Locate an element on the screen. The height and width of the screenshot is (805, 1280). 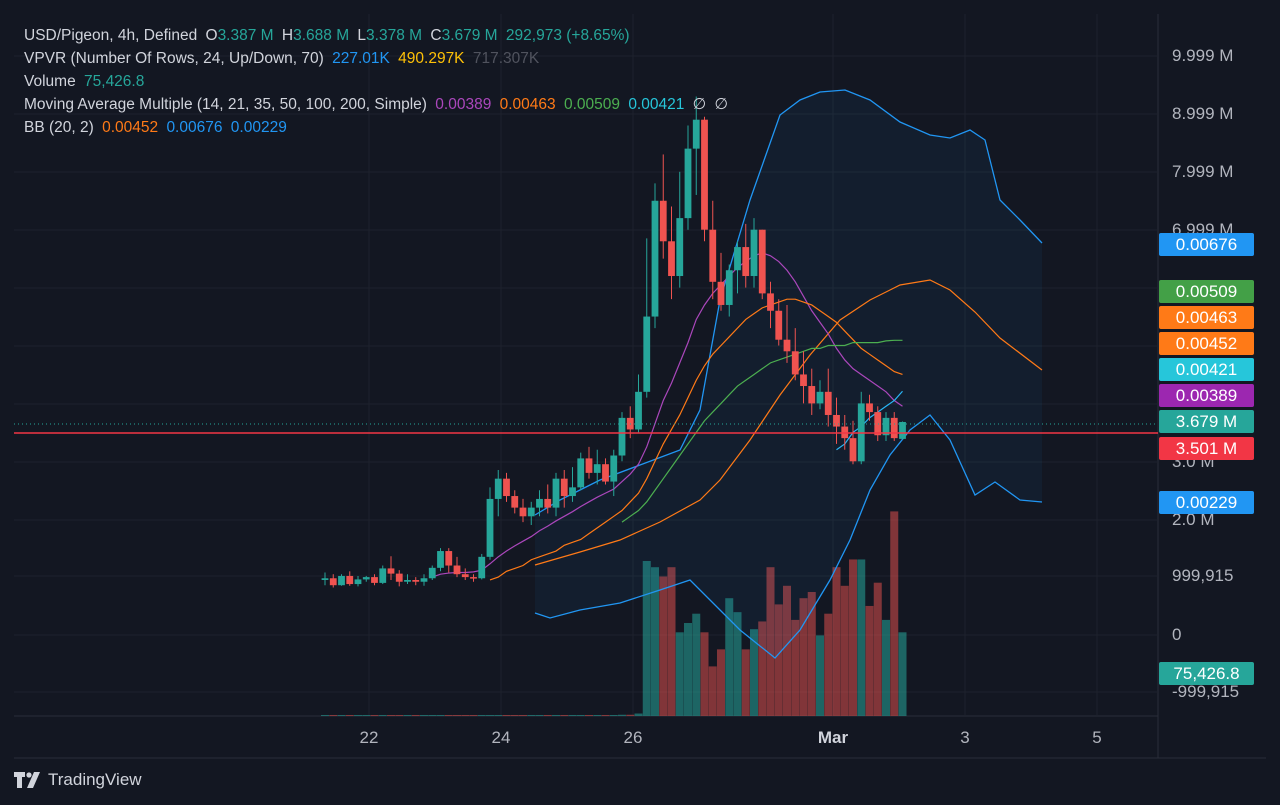
close-value: 3.679 M is located at coordinates (469, 35).